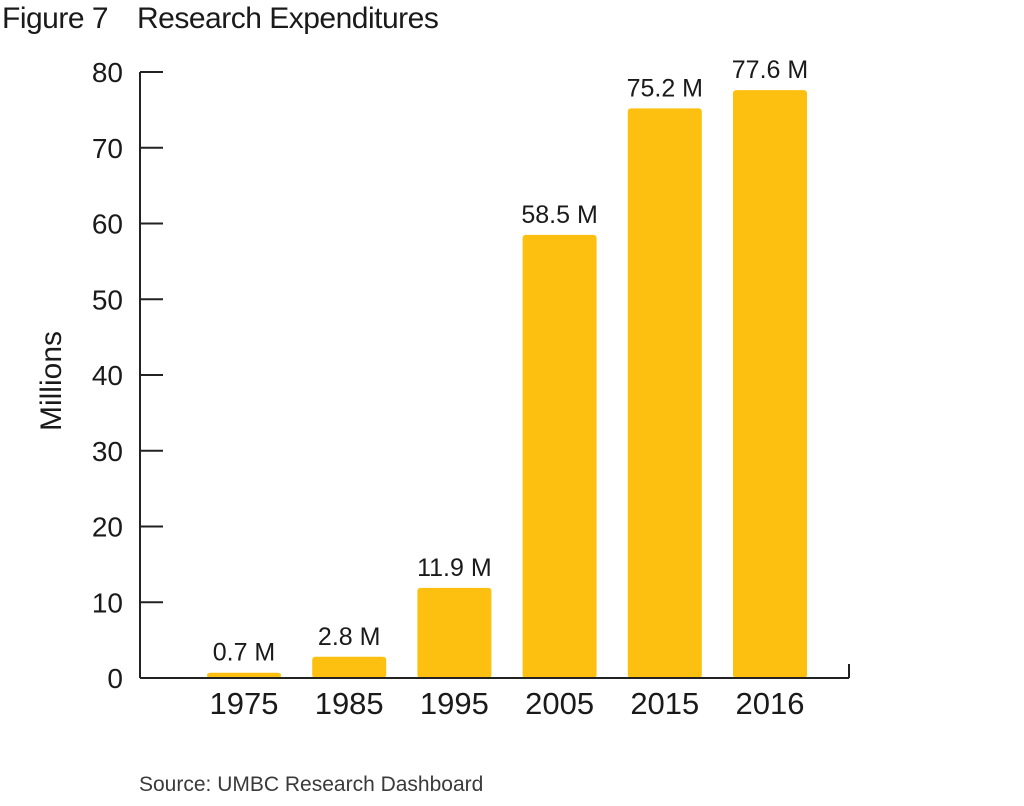 This screenshot has height=806, width=1024. What do you see at coordinates (107, 224) in the screenshot?
I see `y-tick-label: 60` at bounding box center [107, 224].